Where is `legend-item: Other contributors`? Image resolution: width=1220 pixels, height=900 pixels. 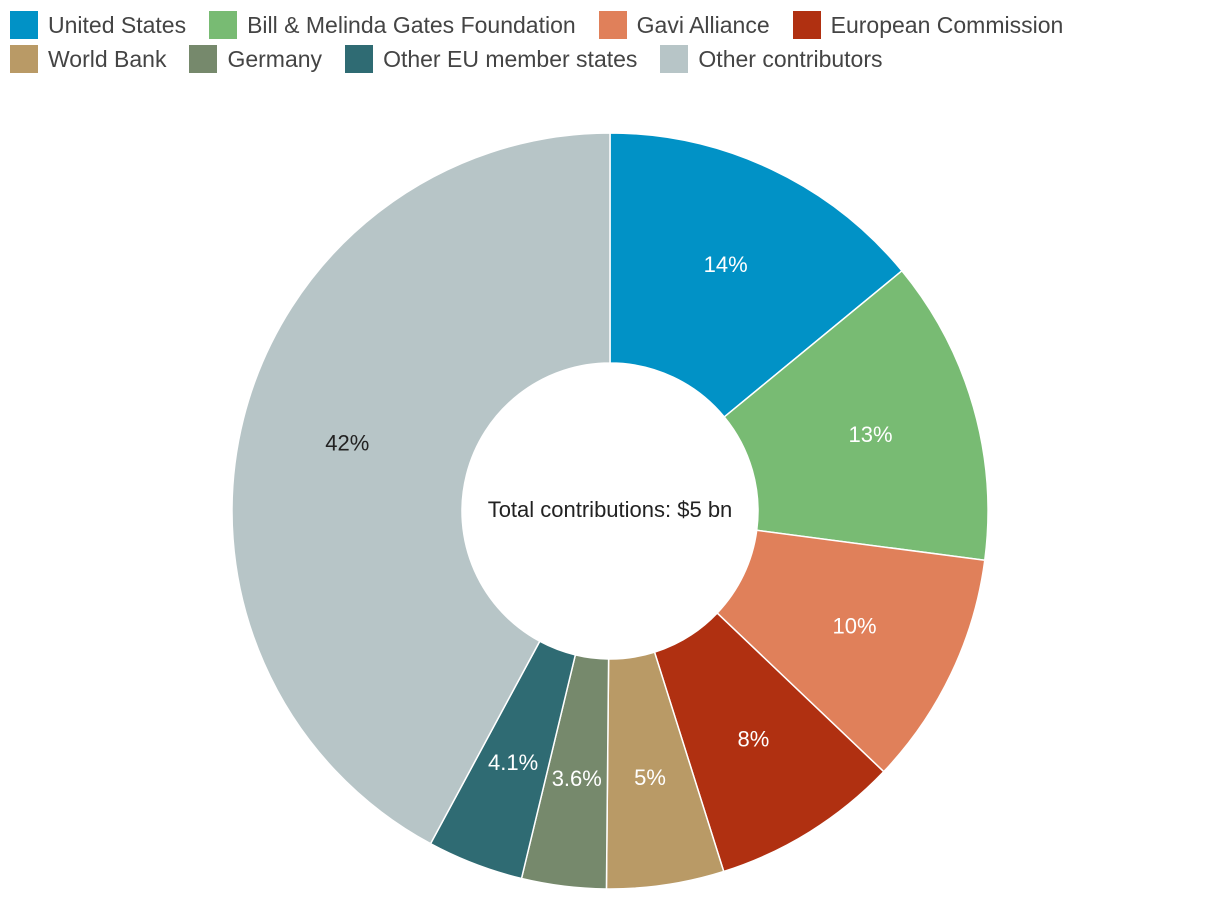
legend-item: Other contributors is located at coordinates (771, 59).